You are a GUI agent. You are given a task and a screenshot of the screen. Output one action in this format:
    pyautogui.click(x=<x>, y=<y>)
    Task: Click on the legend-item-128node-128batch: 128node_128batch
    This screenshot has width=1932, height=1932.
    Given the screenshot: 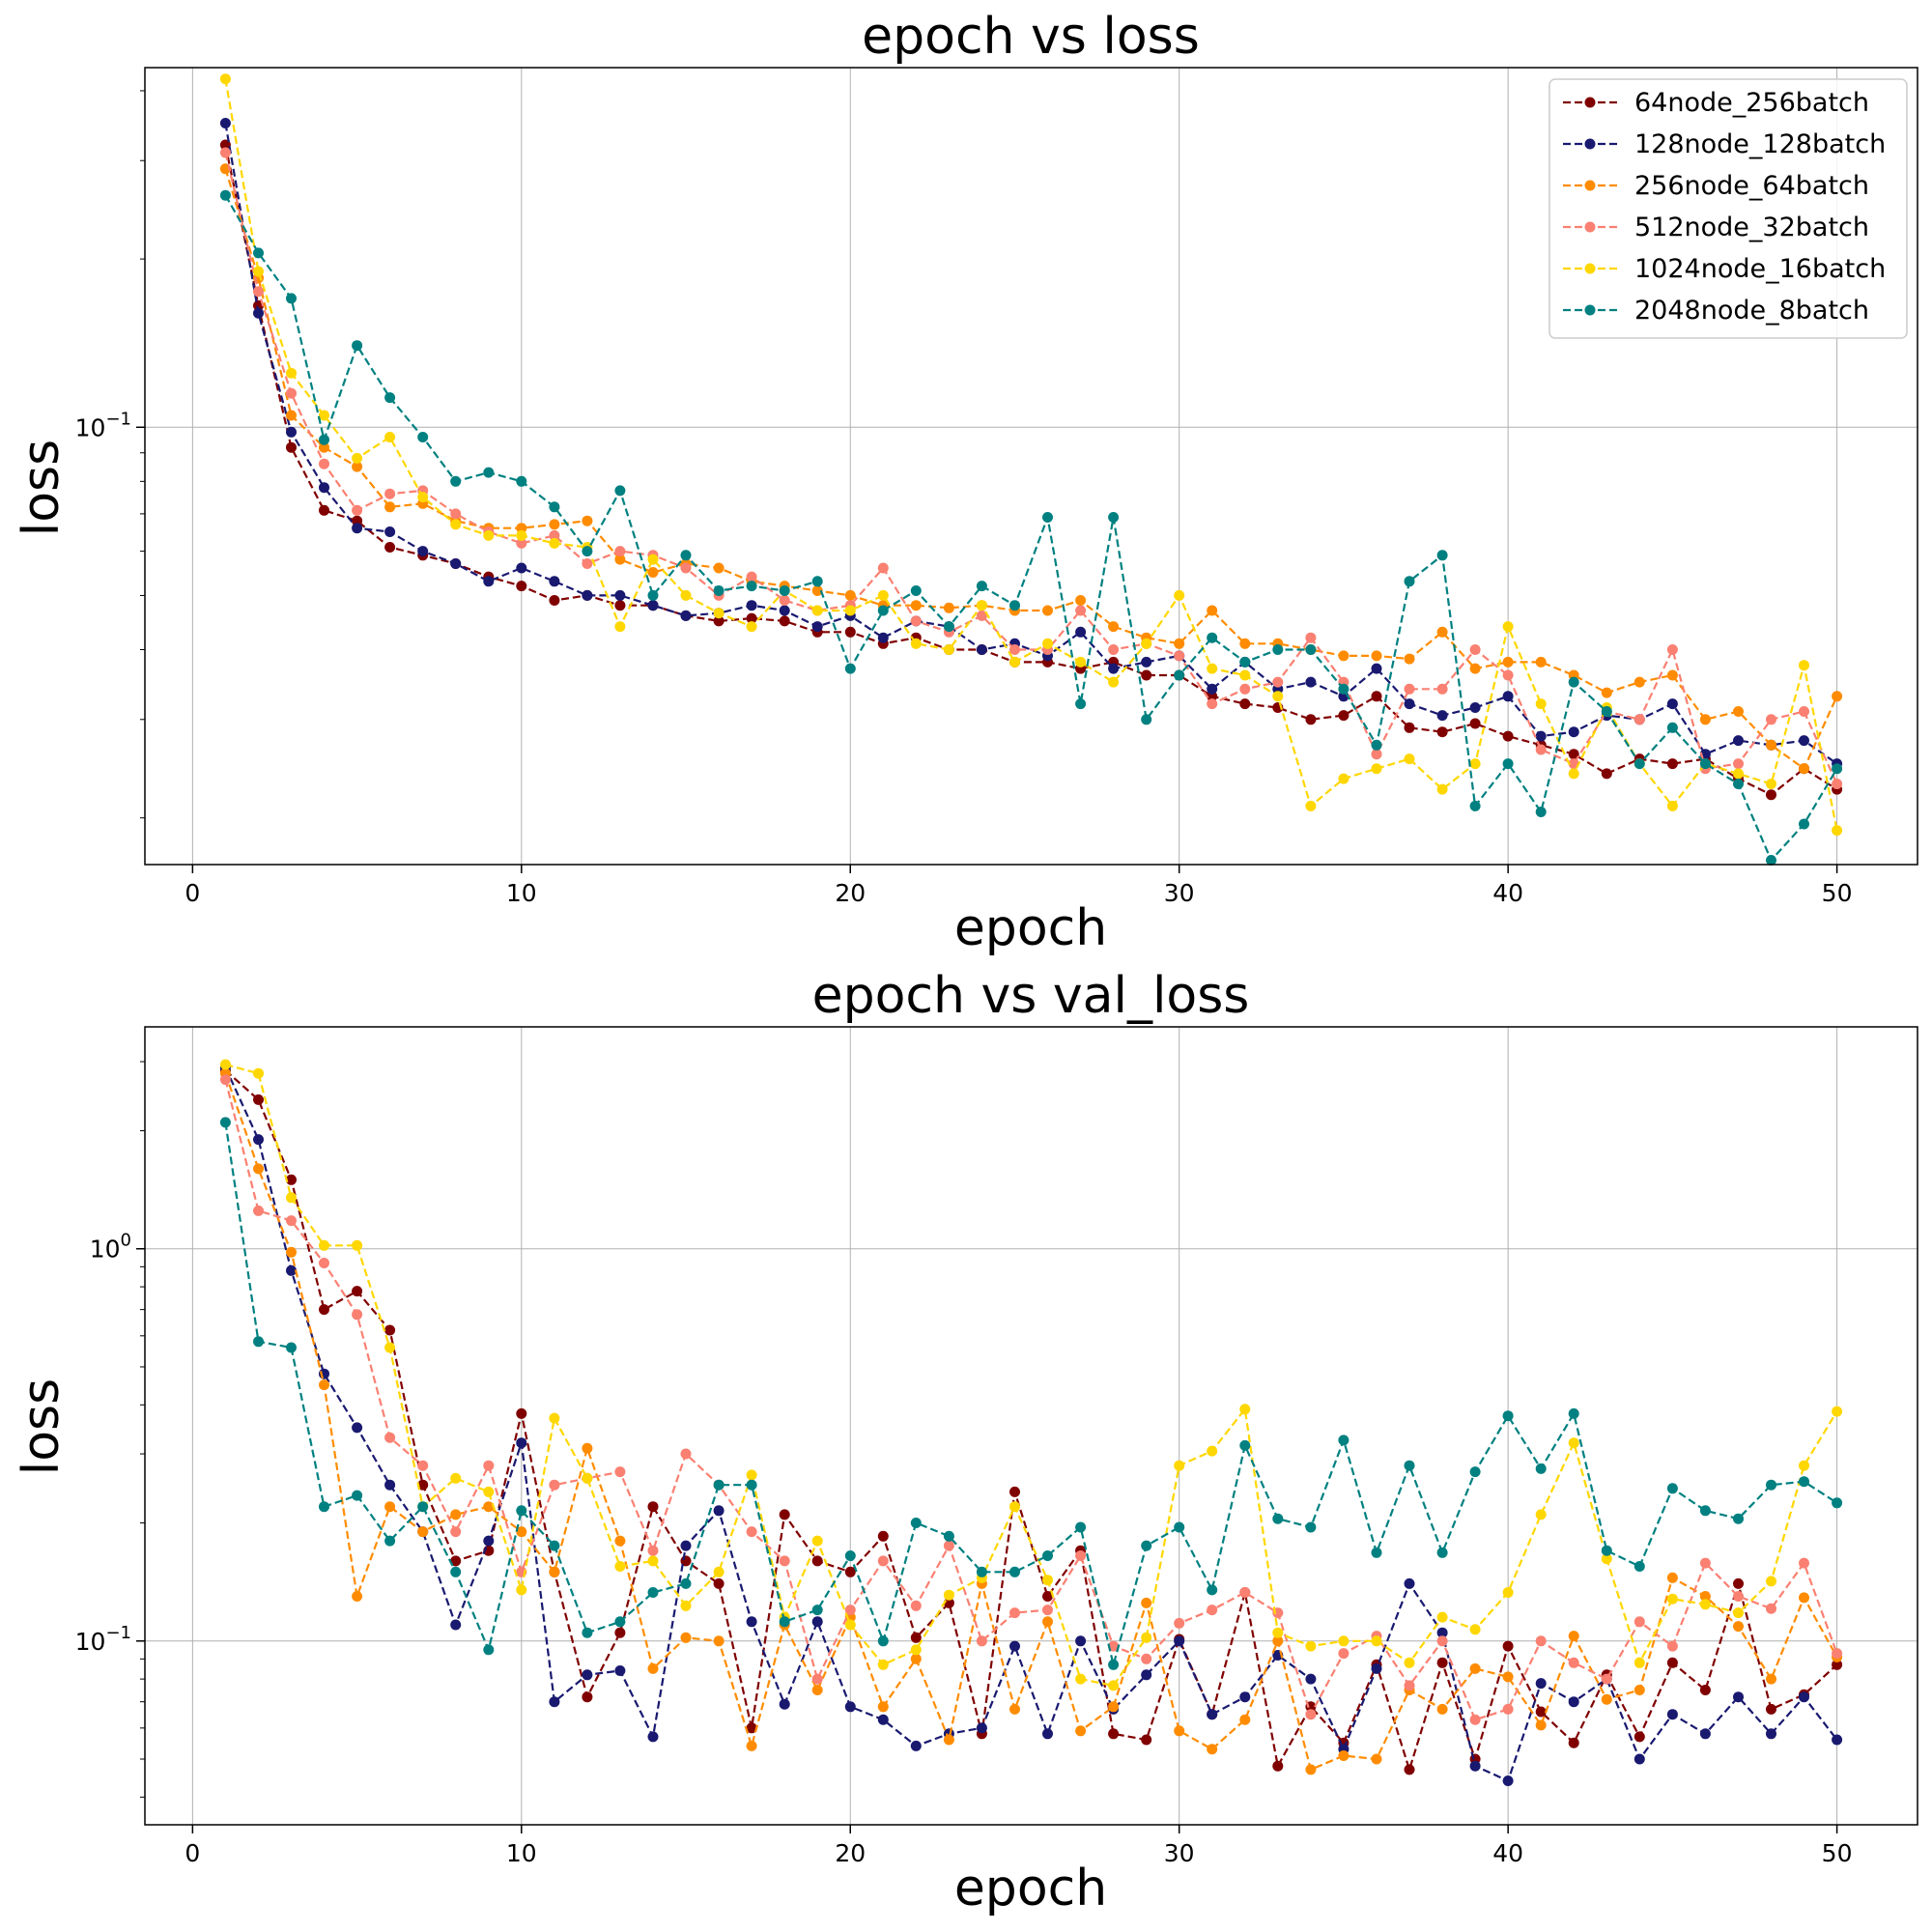 What is the action you would take?
    pyautogui.click(x=1724, y=144)
    